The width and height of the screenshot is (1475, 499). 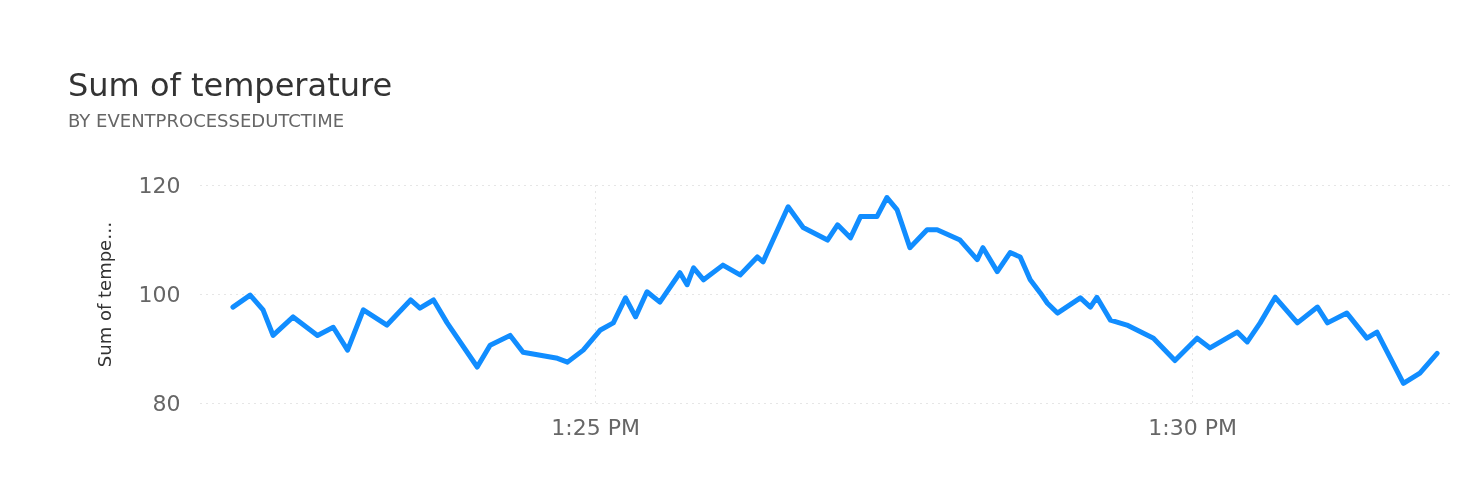 I want to click on y-tick-label: 80, so click(x=166, y=403).